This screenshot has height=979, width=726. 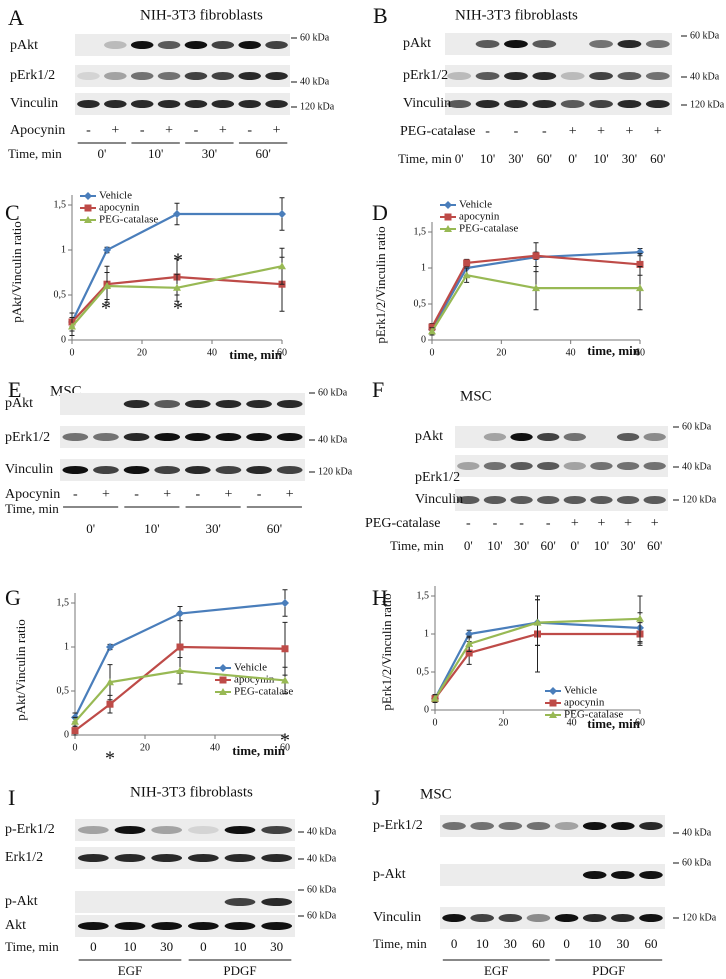 I want to click on panel-letter: C, so click(x=12, y=212).